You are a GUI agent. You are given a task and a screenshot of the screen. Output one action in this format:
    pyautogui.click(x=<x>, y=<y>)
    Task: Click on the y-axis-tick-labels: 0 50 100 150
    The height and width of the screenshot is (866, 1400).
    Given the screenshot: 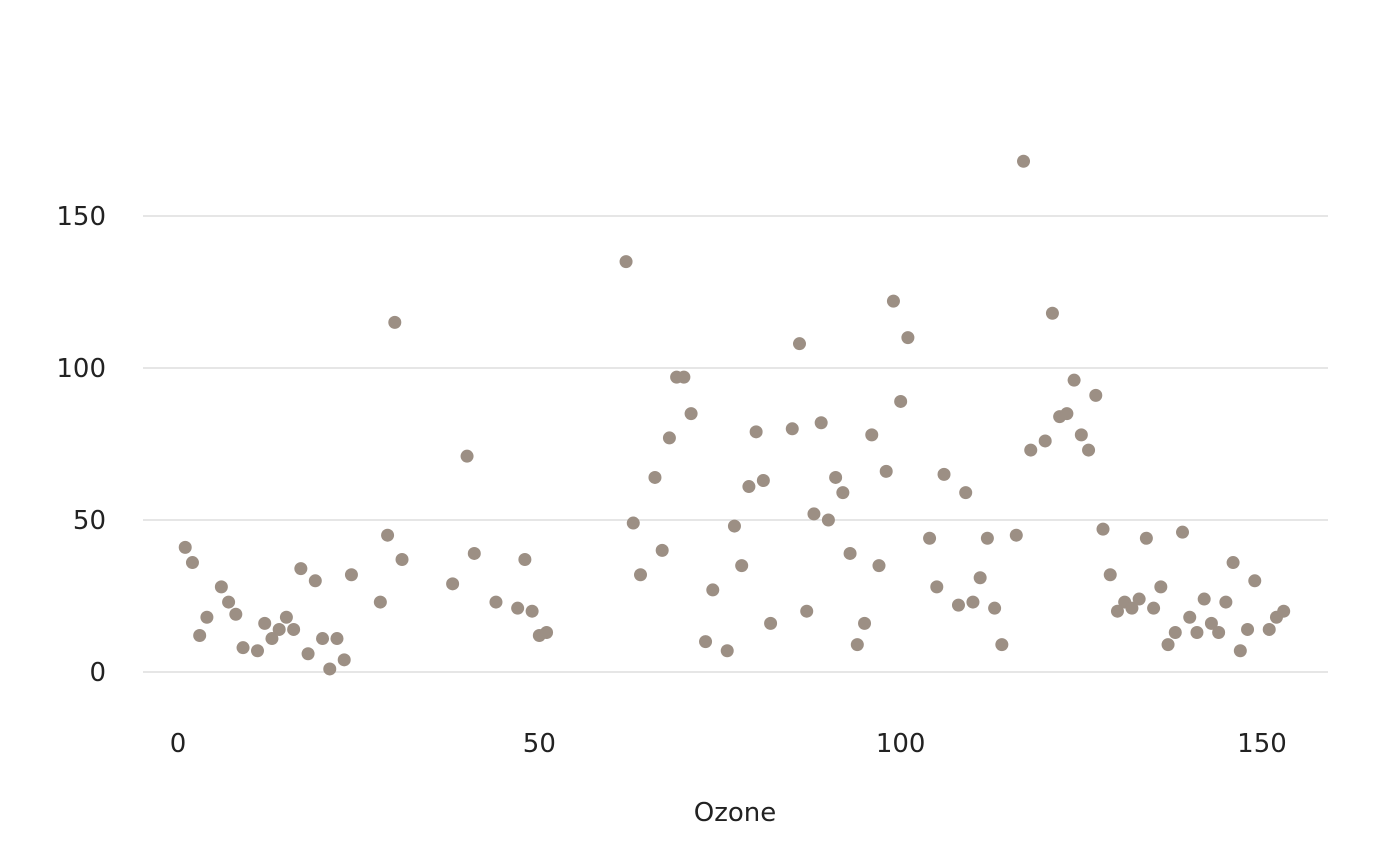 What is the action you would take?
    pyautogui.click(x=81, y=445)
    